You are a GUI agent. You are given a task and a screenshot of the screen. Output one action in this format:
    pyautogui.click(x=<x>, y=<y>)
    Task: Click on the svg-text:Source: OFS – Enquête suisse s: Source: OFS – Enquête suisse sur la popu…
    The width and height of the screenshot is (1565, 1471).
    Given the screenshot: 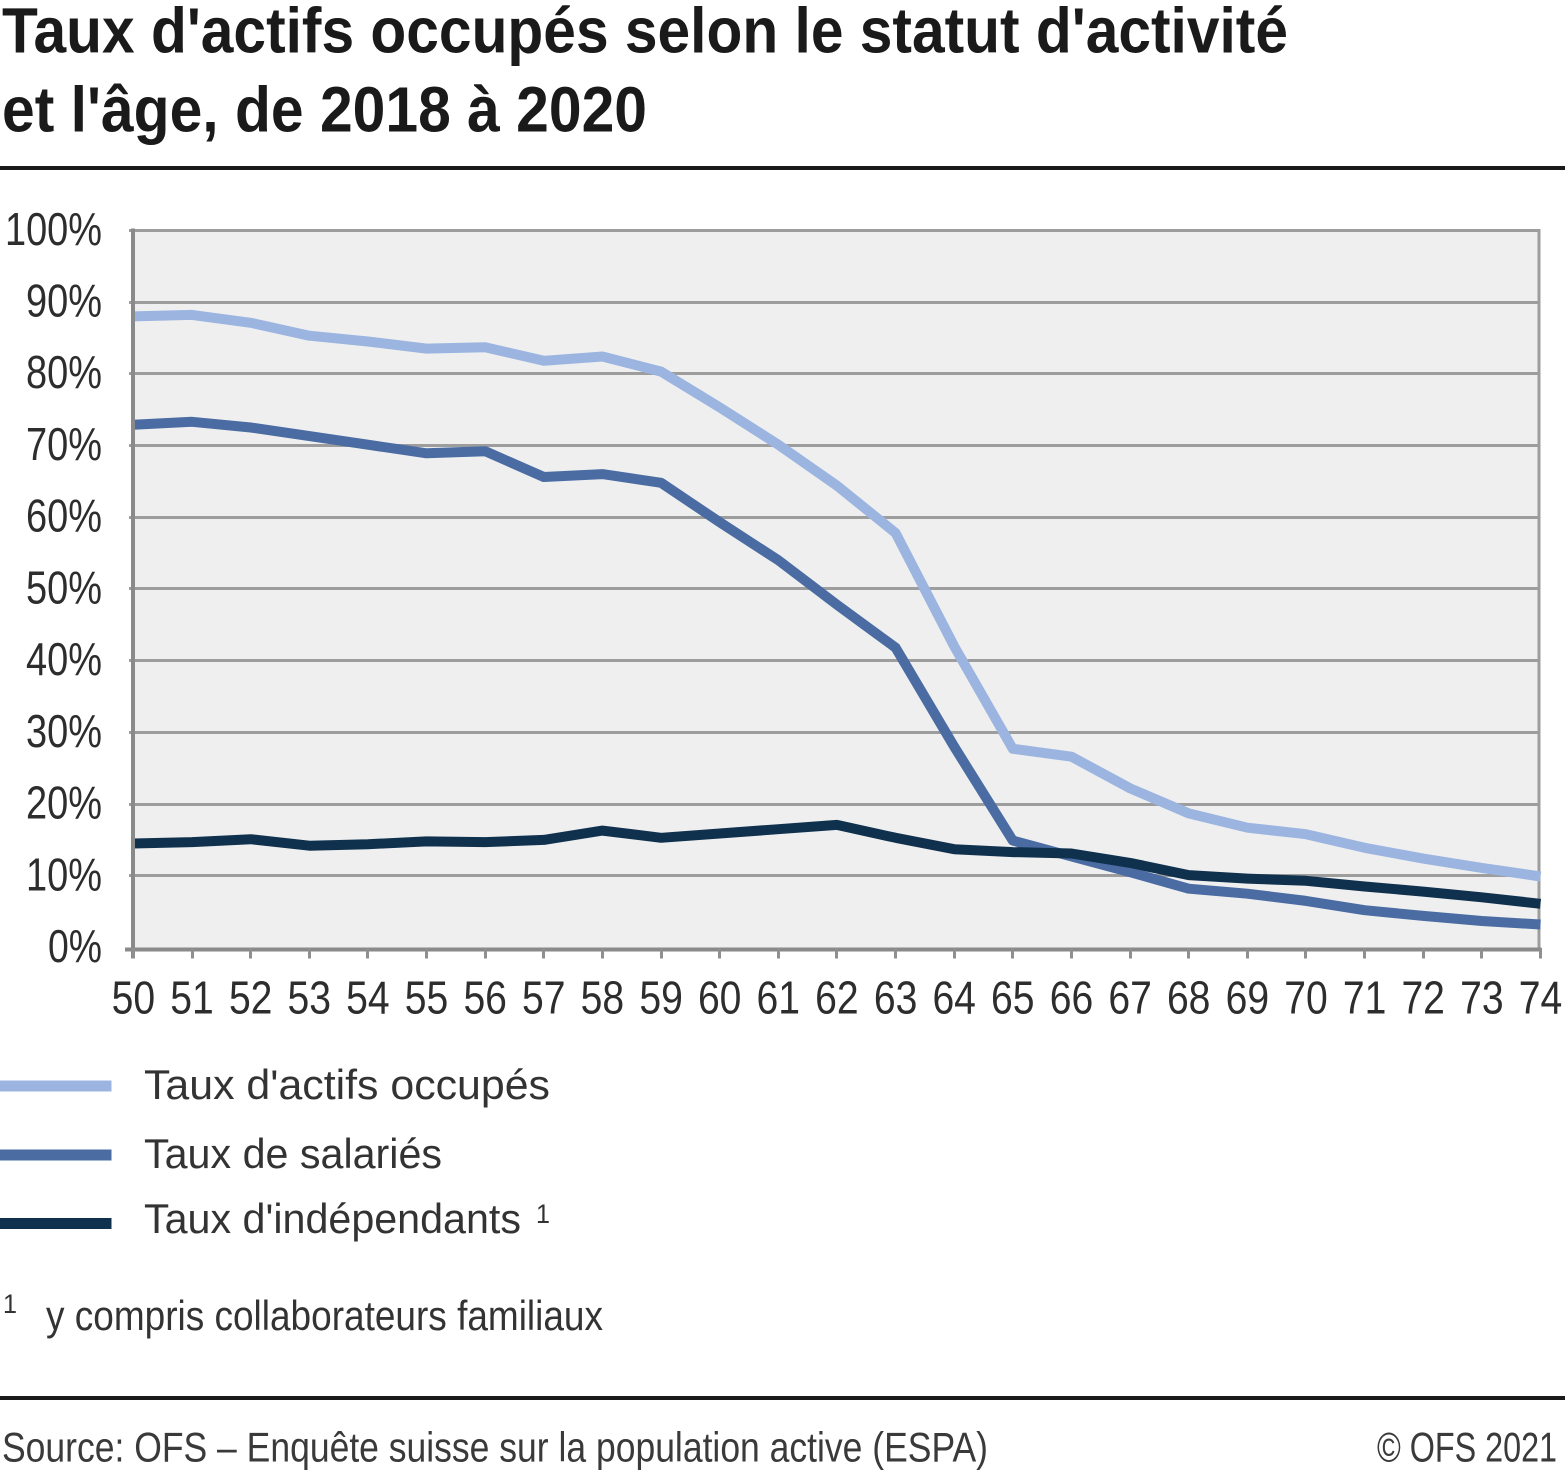 What is the action you would take?
    pyautogui.click(x=495, y=1447)
    